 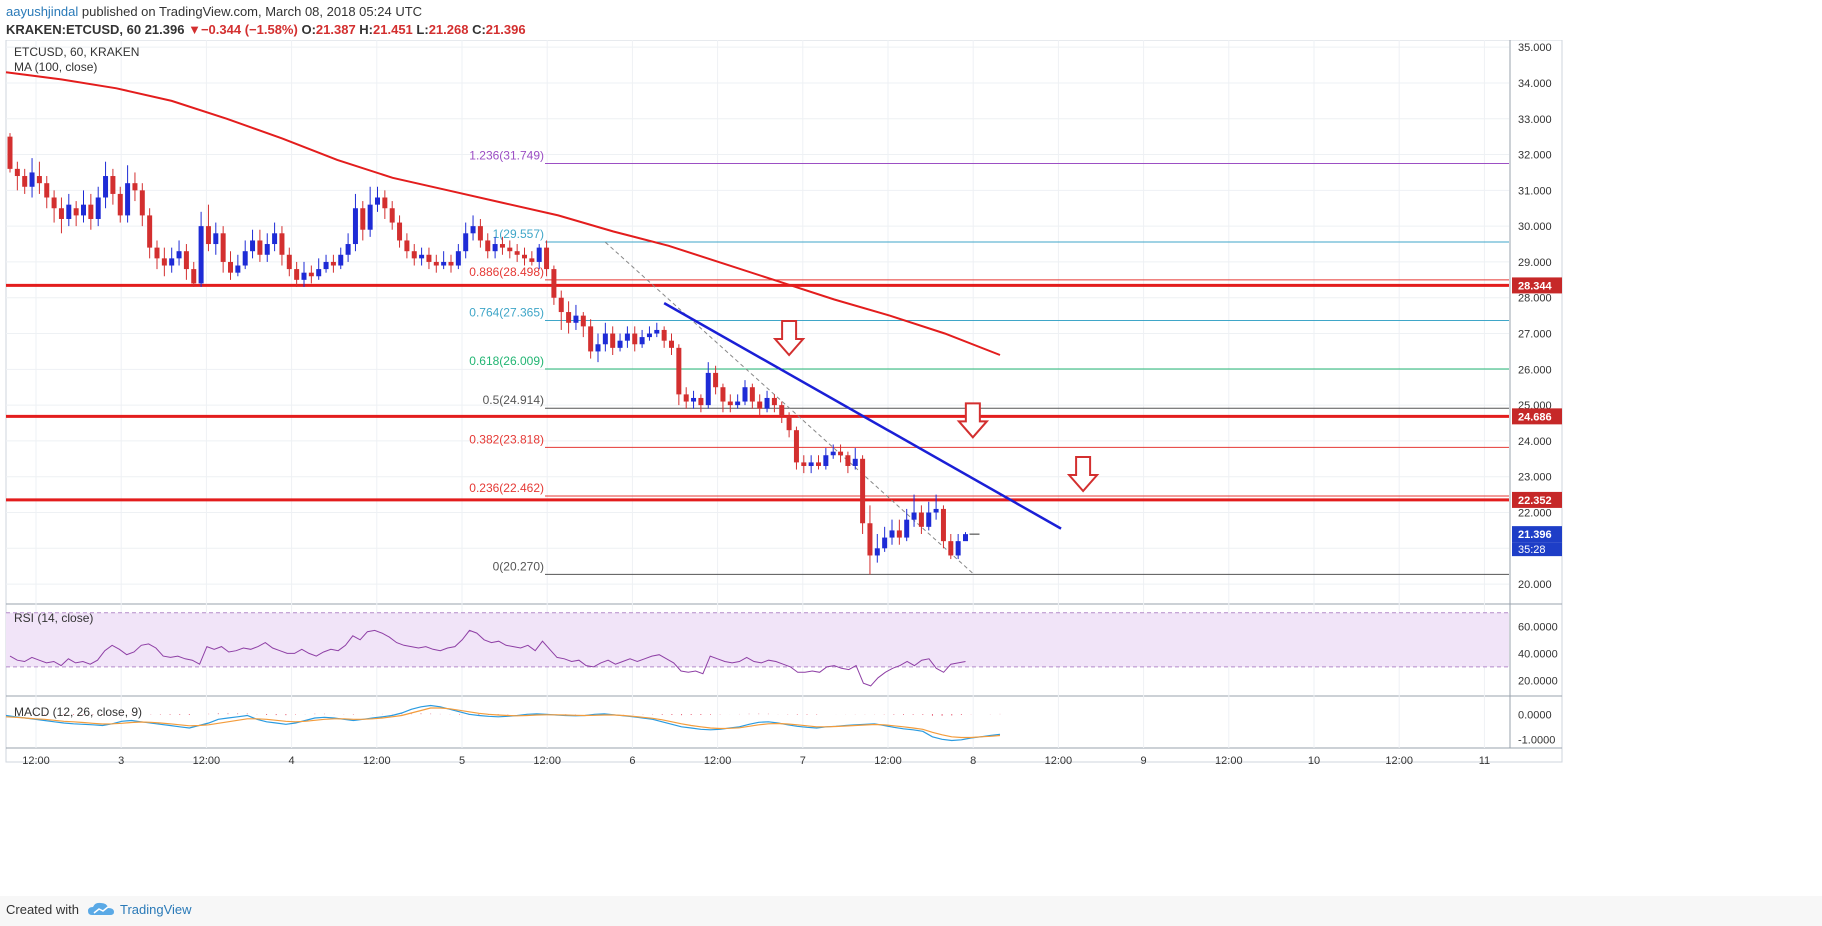 I want to click on price-tick-label: 23.000, so click(x=1535, y=478).